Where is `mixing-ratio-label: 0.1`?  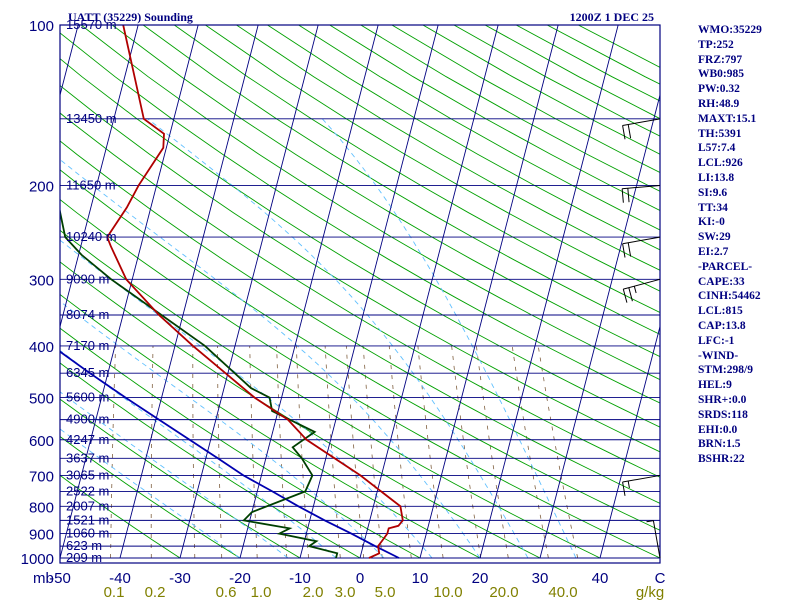
mixing-ratio-label: 0.1 is located at coordinates (114, 592).